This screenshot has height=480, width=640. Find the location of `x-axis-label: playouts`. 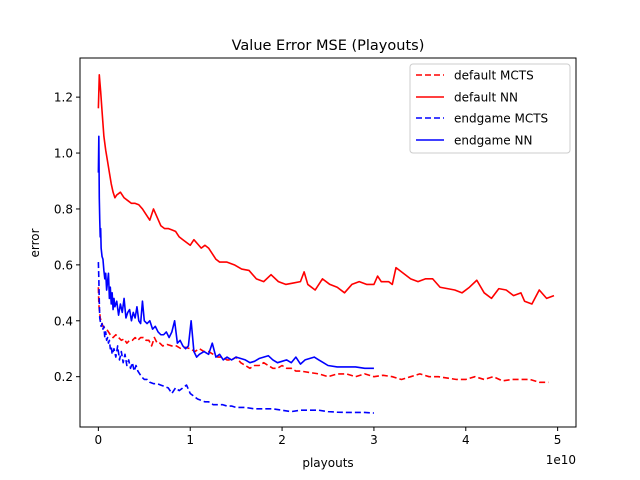

x-axis-label: playouts is located at coordinates (327, 463).